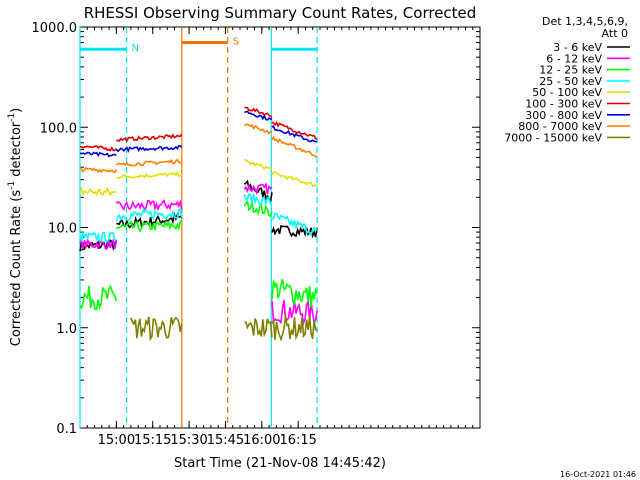  Describe the element at coordinates (225, 440) in the screenshot. I see `x-tick-label: 15:45` at that location.